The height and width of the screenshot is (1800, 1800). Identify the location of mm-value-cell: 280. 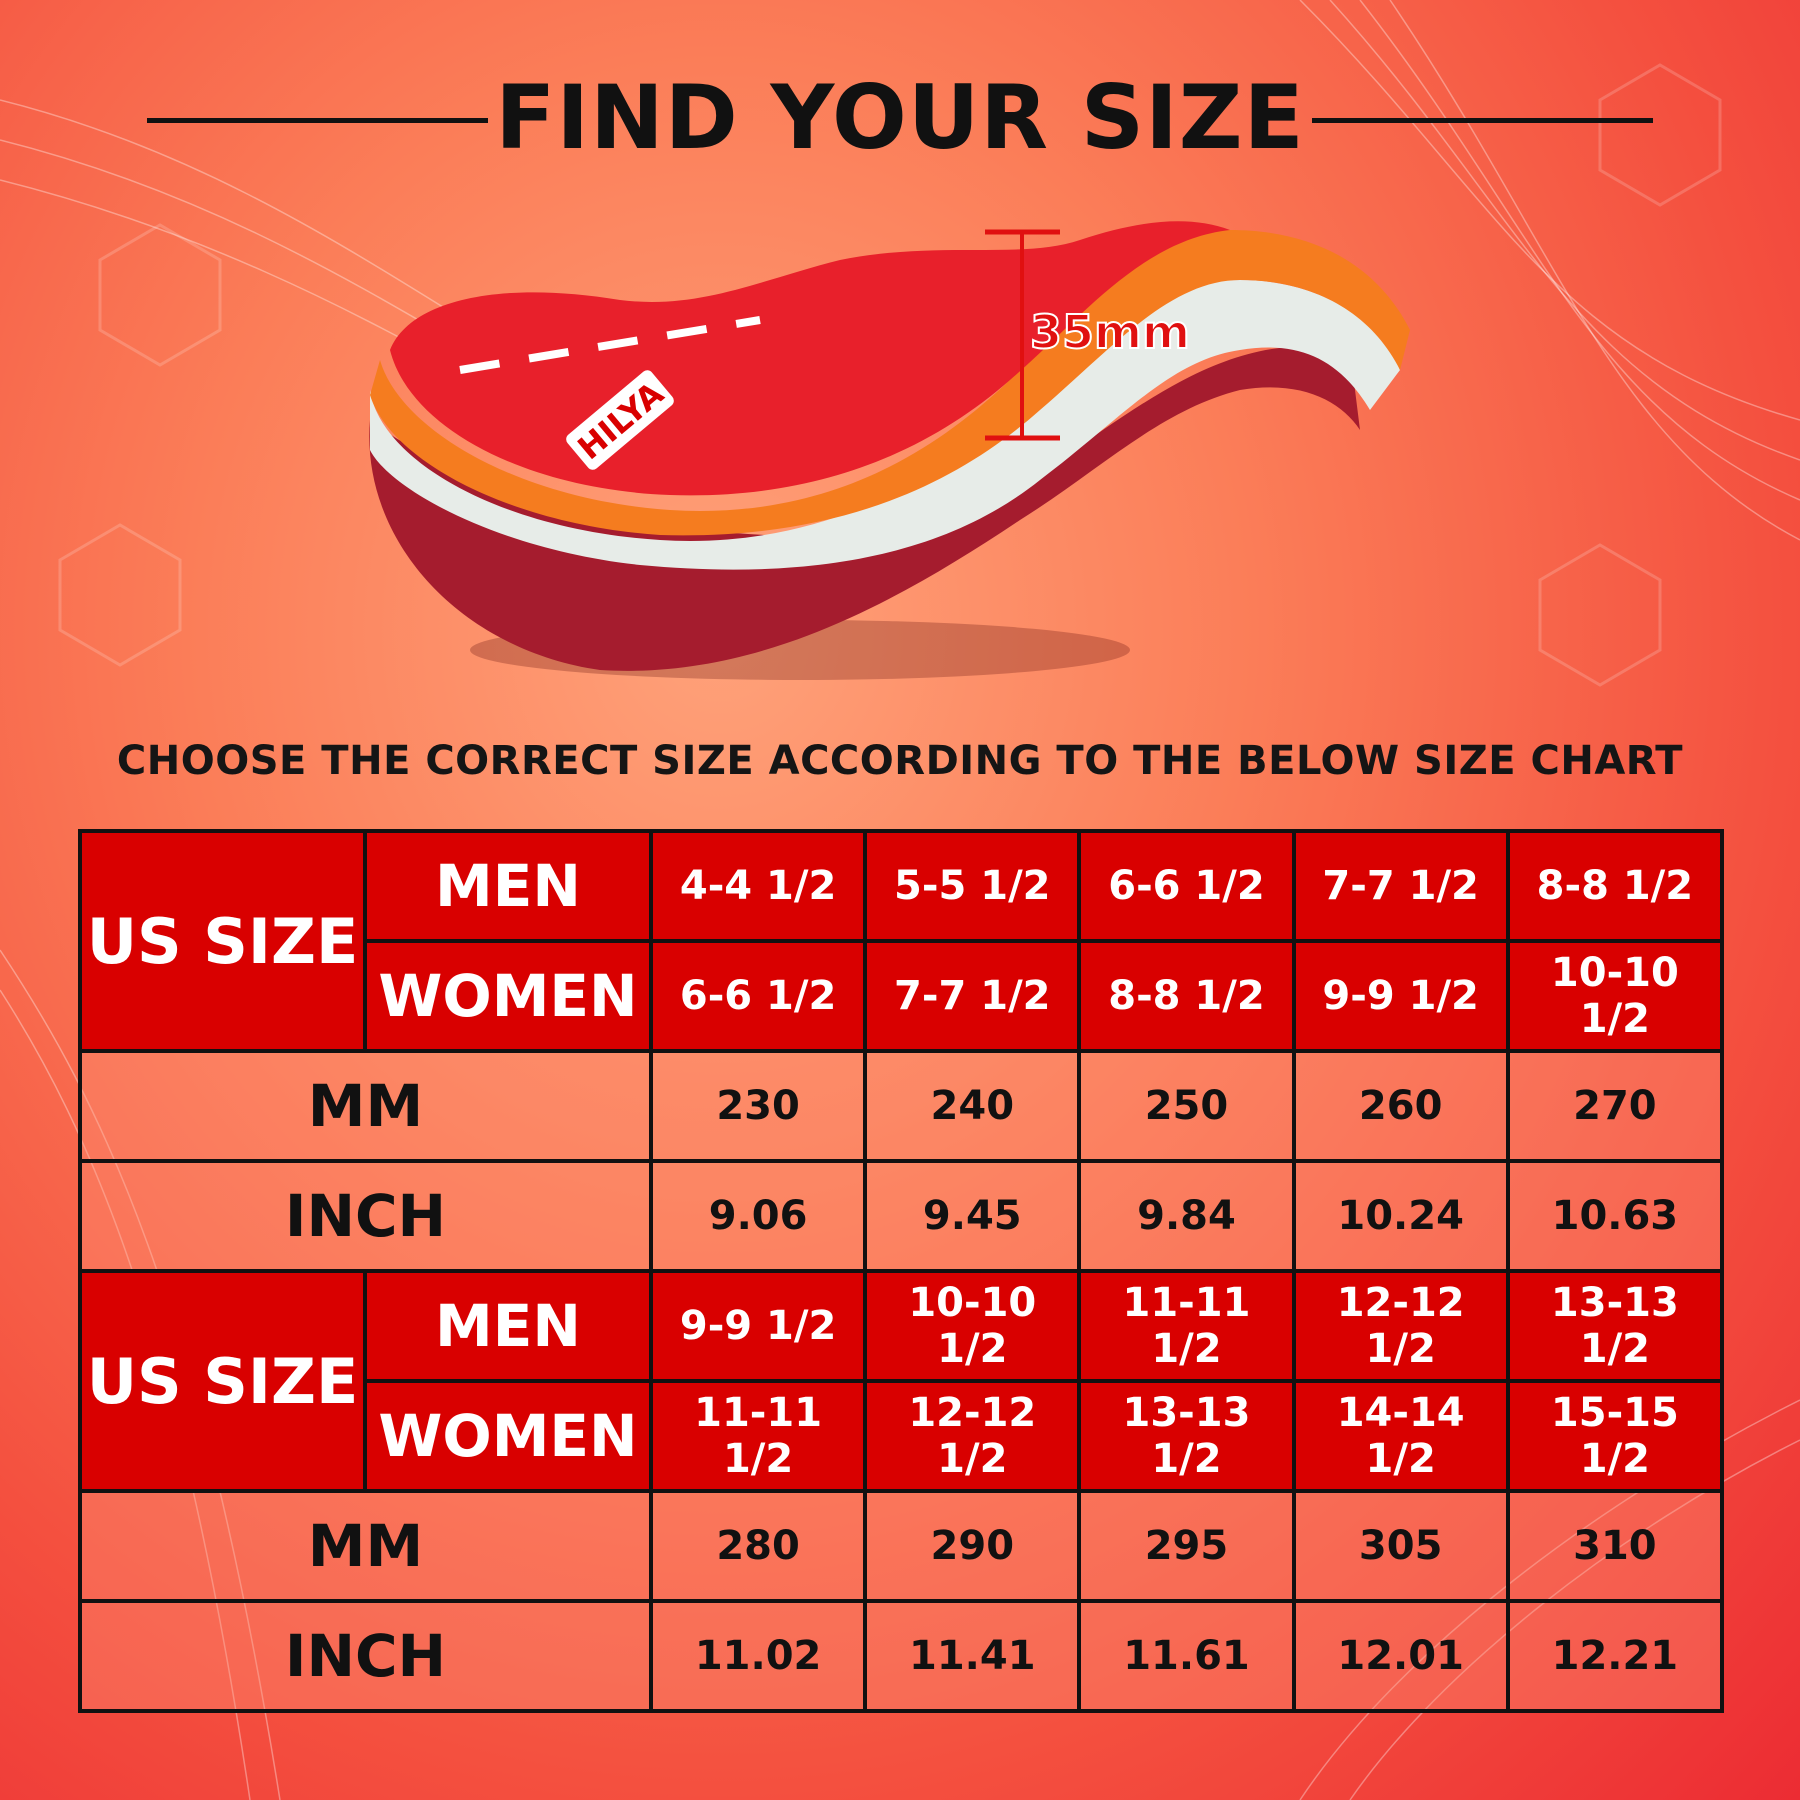
(758, 1546).